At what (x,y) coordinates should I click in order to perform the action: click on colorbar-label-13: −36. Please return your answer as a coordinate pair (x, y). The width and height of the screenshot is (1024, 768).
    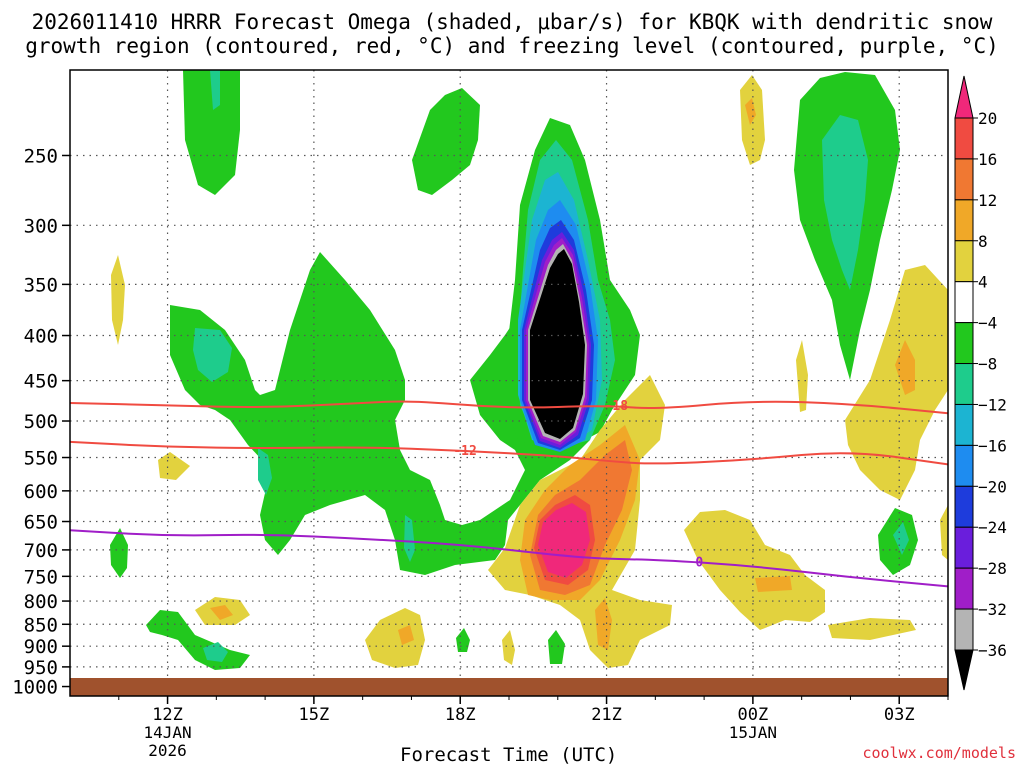
    Looking at the image, I should click on (992, 650).